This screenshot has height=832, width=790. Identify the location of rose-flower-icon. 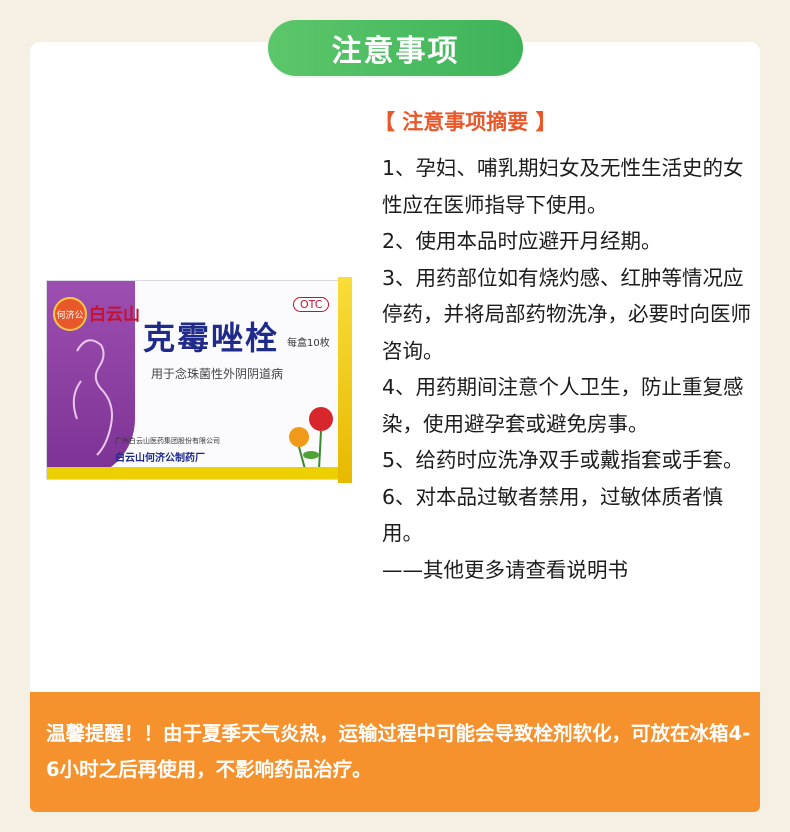
(311, 438).